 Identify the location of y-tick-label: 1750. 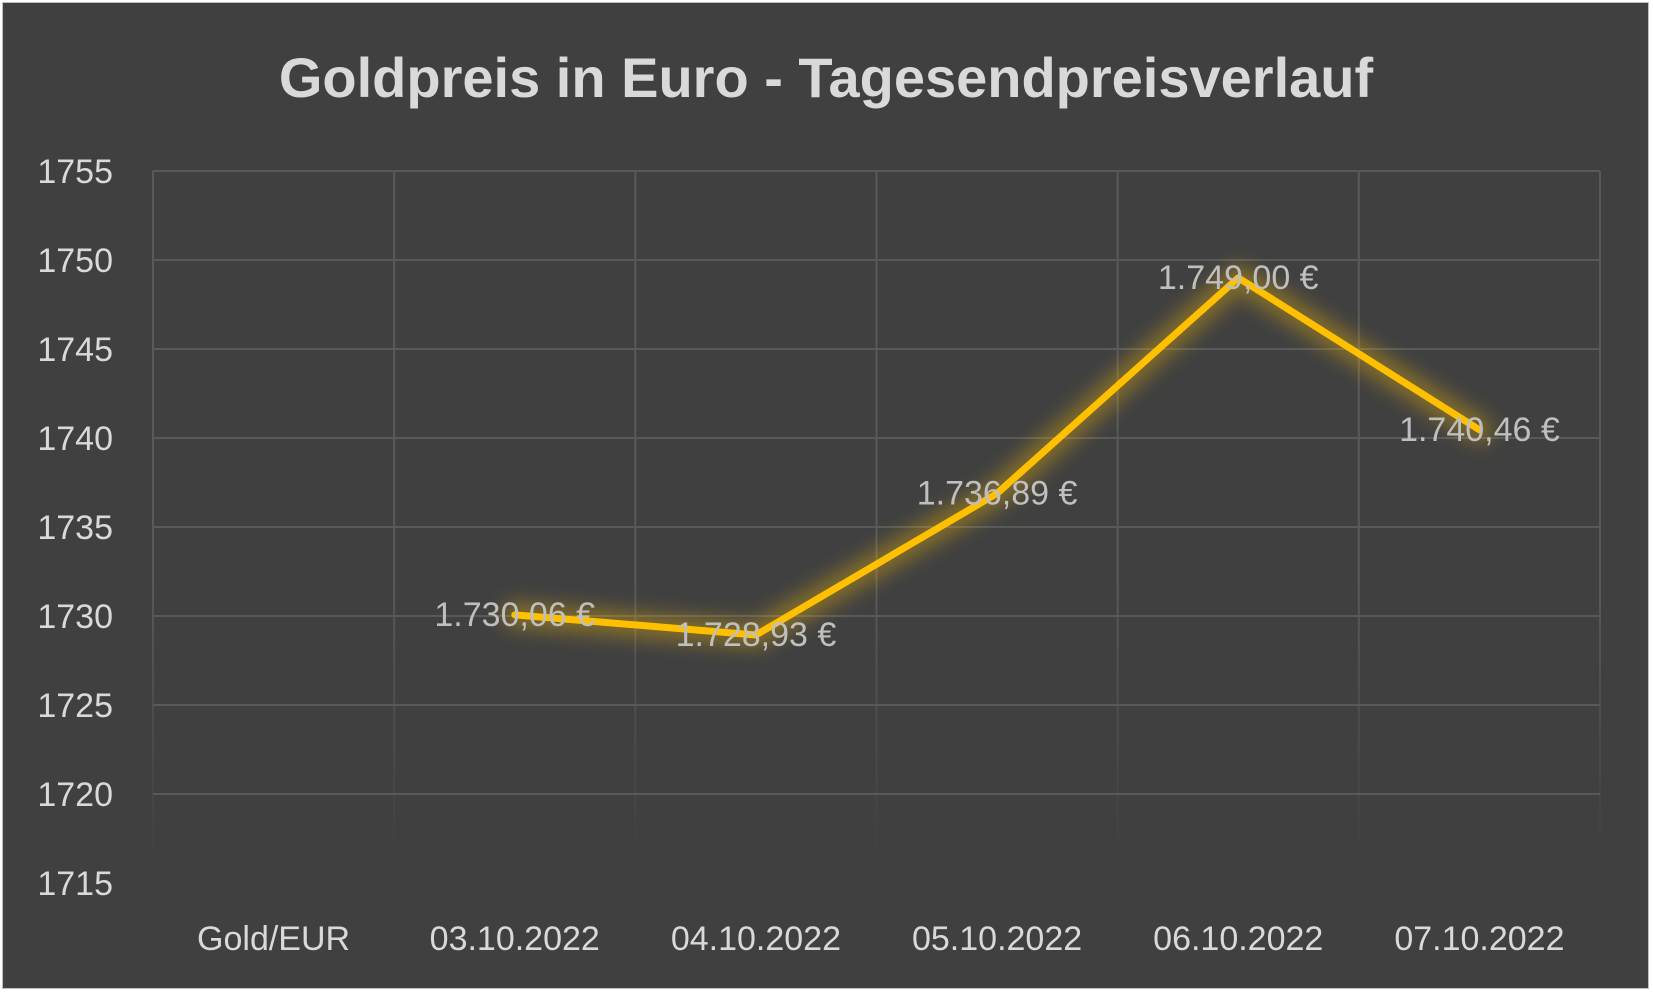
(75, 261).